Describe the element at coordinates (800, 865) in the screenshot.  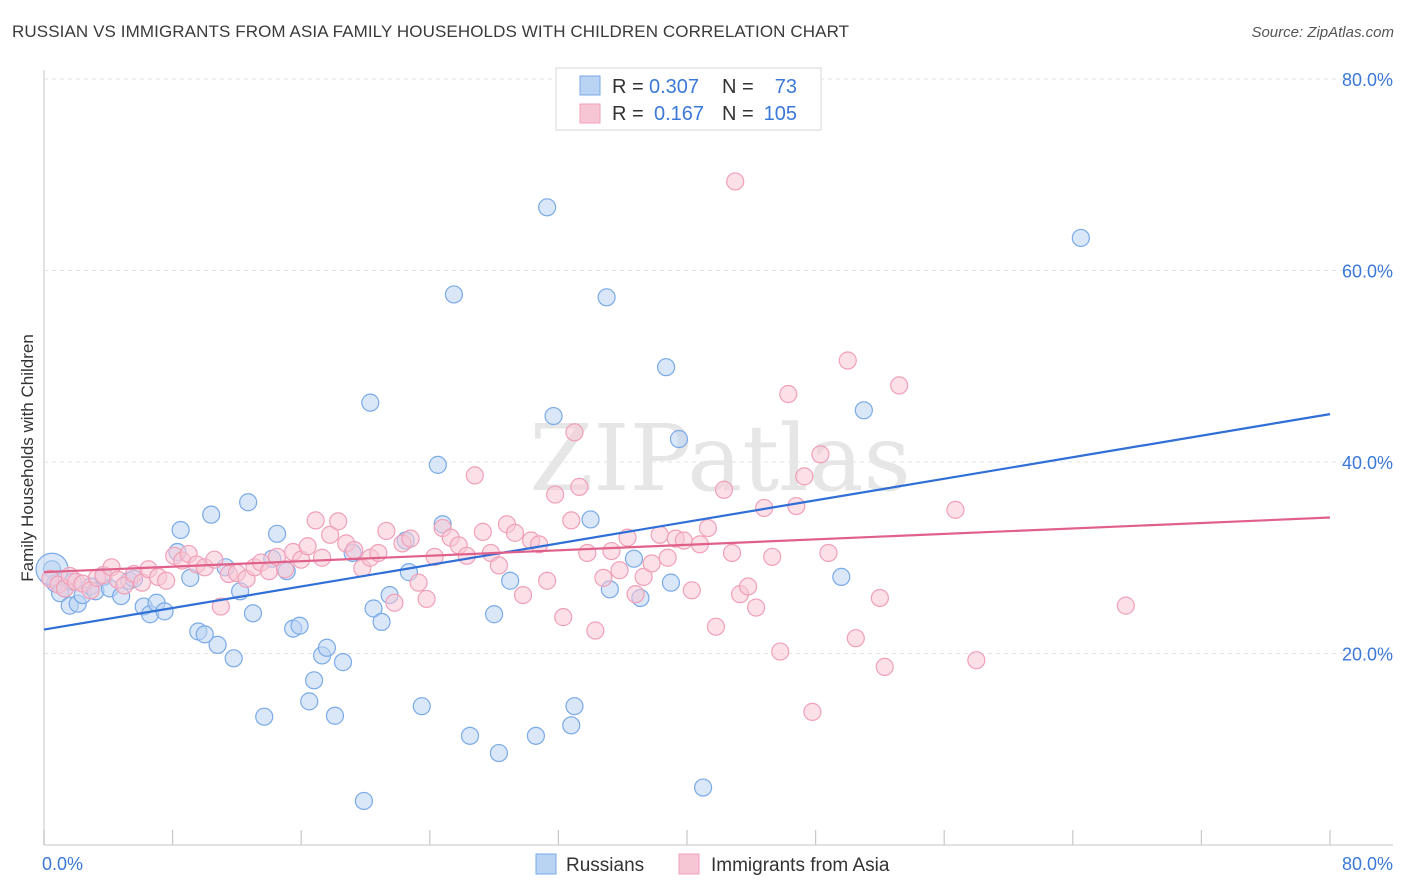
I see `bottom-legend-label-asia: Immigrants from Asia` at that location.